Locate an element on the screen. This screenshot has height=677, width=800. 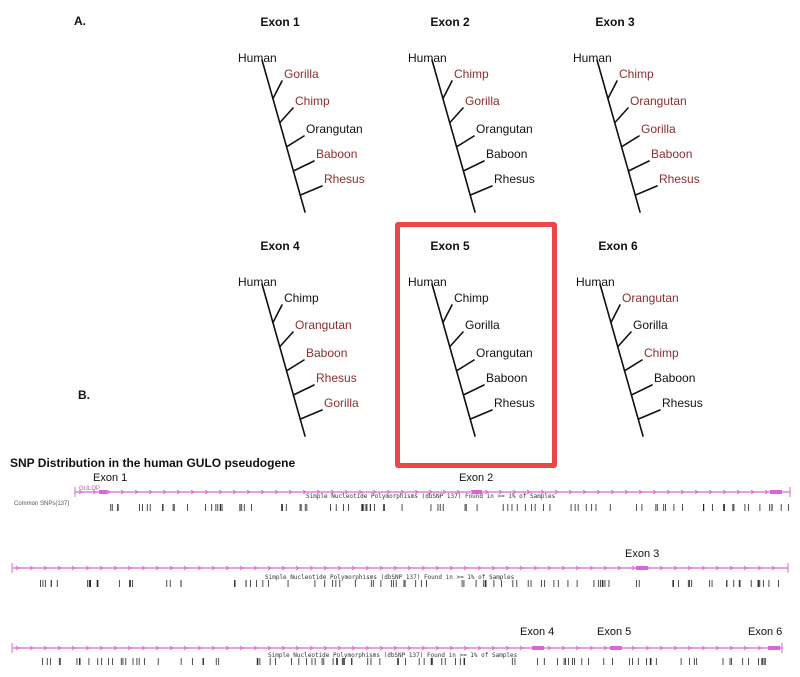
species-label: Gorilla is located at coordinates (301, 74).